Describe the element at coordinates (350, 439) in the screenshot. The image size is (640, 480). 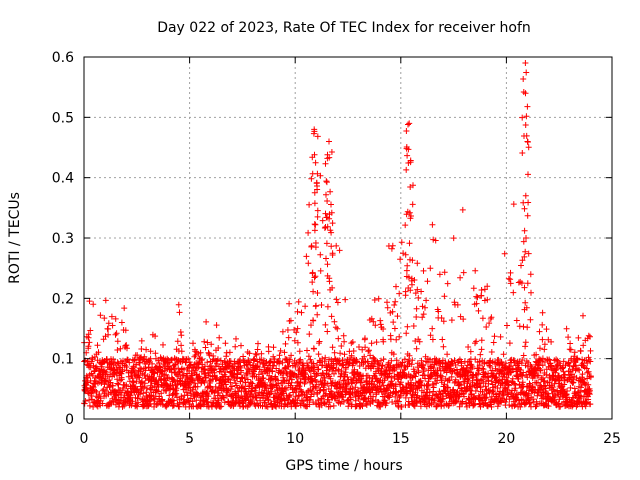
I see `x-tick-labels: 0 5 10 15 20 25` at that location.